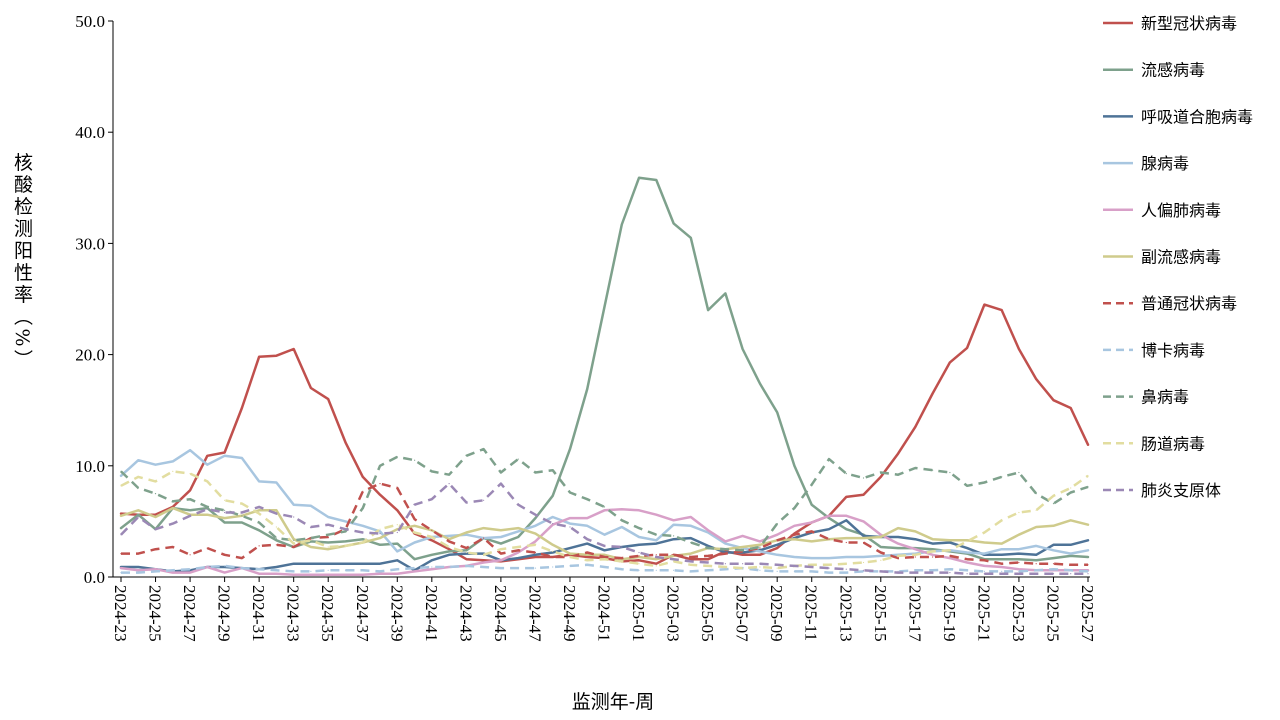 This screenshot has width=1280, height=720. What do you see at coordinates (914, 613) in the screenshot?
I see `x-tick-label: 2025-17` at bounding box center [914, 613].